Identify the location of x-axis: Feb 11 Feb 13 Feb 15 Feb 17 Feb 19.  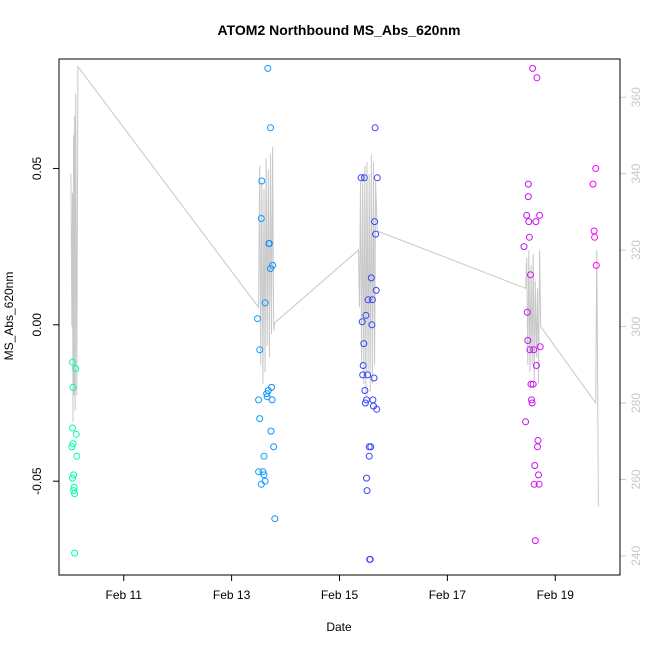
(339, 588).